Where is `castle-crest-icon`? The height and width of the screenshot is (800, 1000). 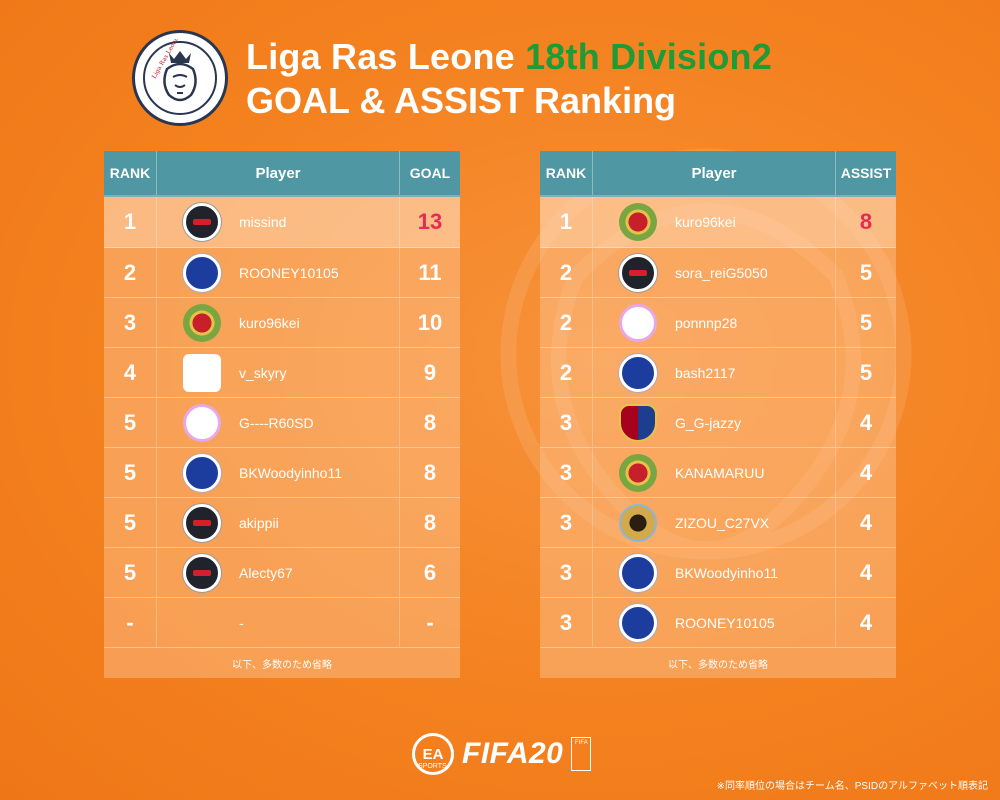
castle-crest-icon is located at coordinates (638, 322).